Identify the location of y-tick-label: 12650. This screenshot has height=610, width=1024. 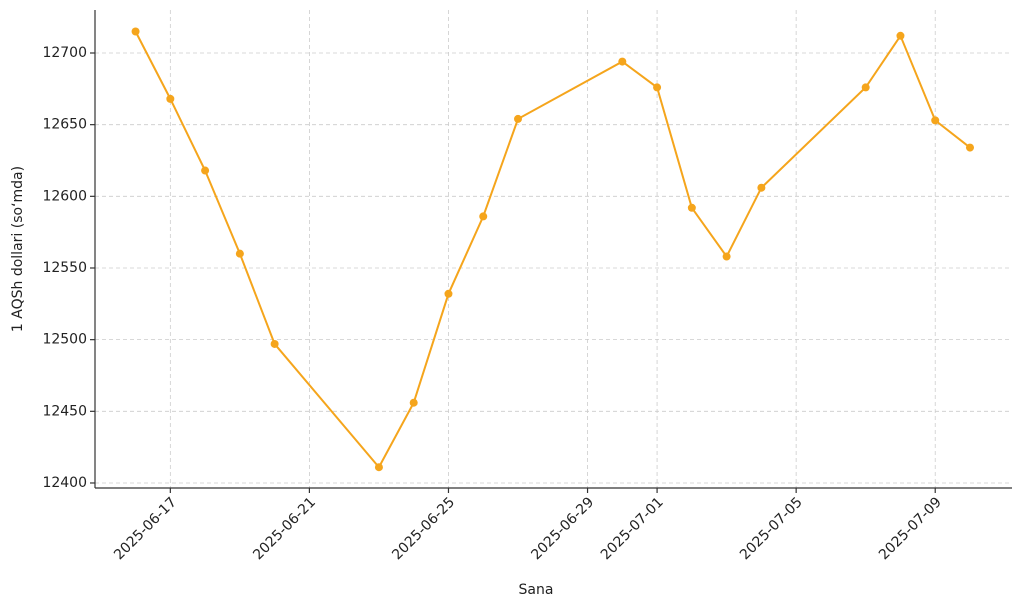
(64, 125).